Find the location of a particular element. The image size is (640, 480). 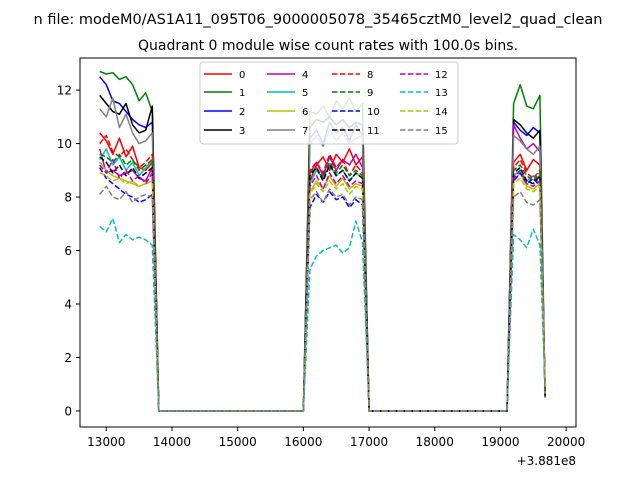

legend-label: 14 is located at coordinates (441, 112).